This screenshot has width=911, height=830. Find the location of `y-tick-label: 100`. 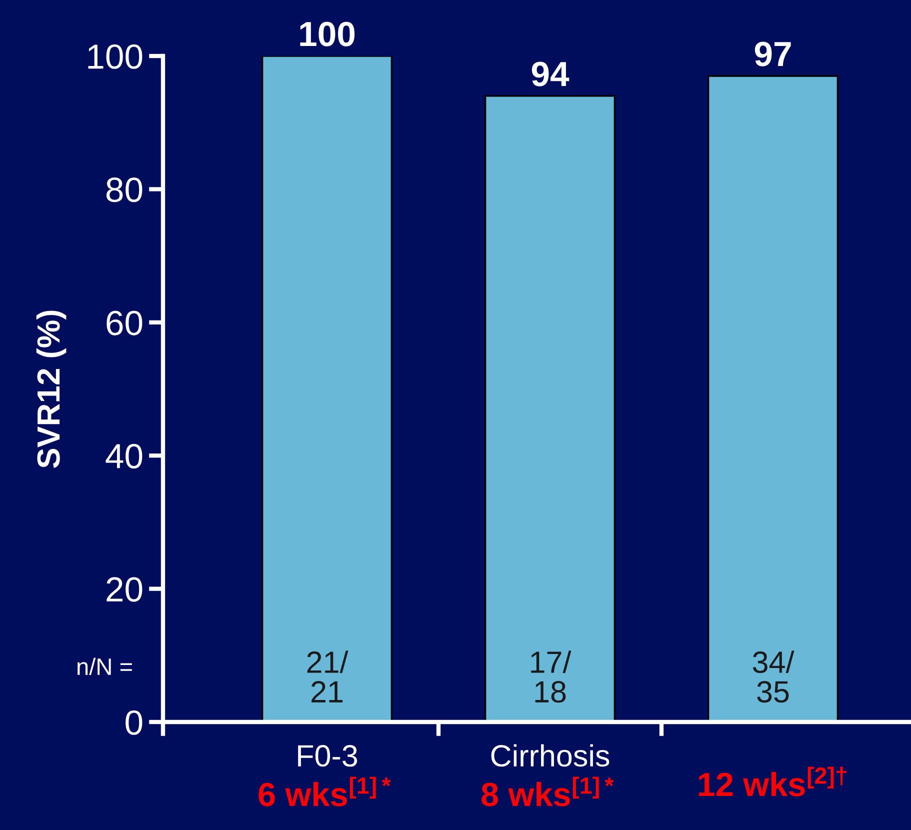

y-tick-label: 100 is located at coordinates (115, 56).